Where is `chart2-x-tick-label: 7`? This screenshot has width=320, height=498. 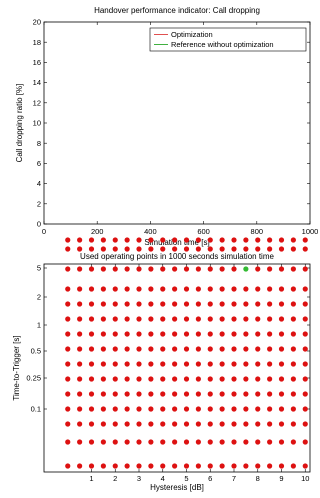 chart2-x-tick-label: 7 is located at coordinates (234, 478).